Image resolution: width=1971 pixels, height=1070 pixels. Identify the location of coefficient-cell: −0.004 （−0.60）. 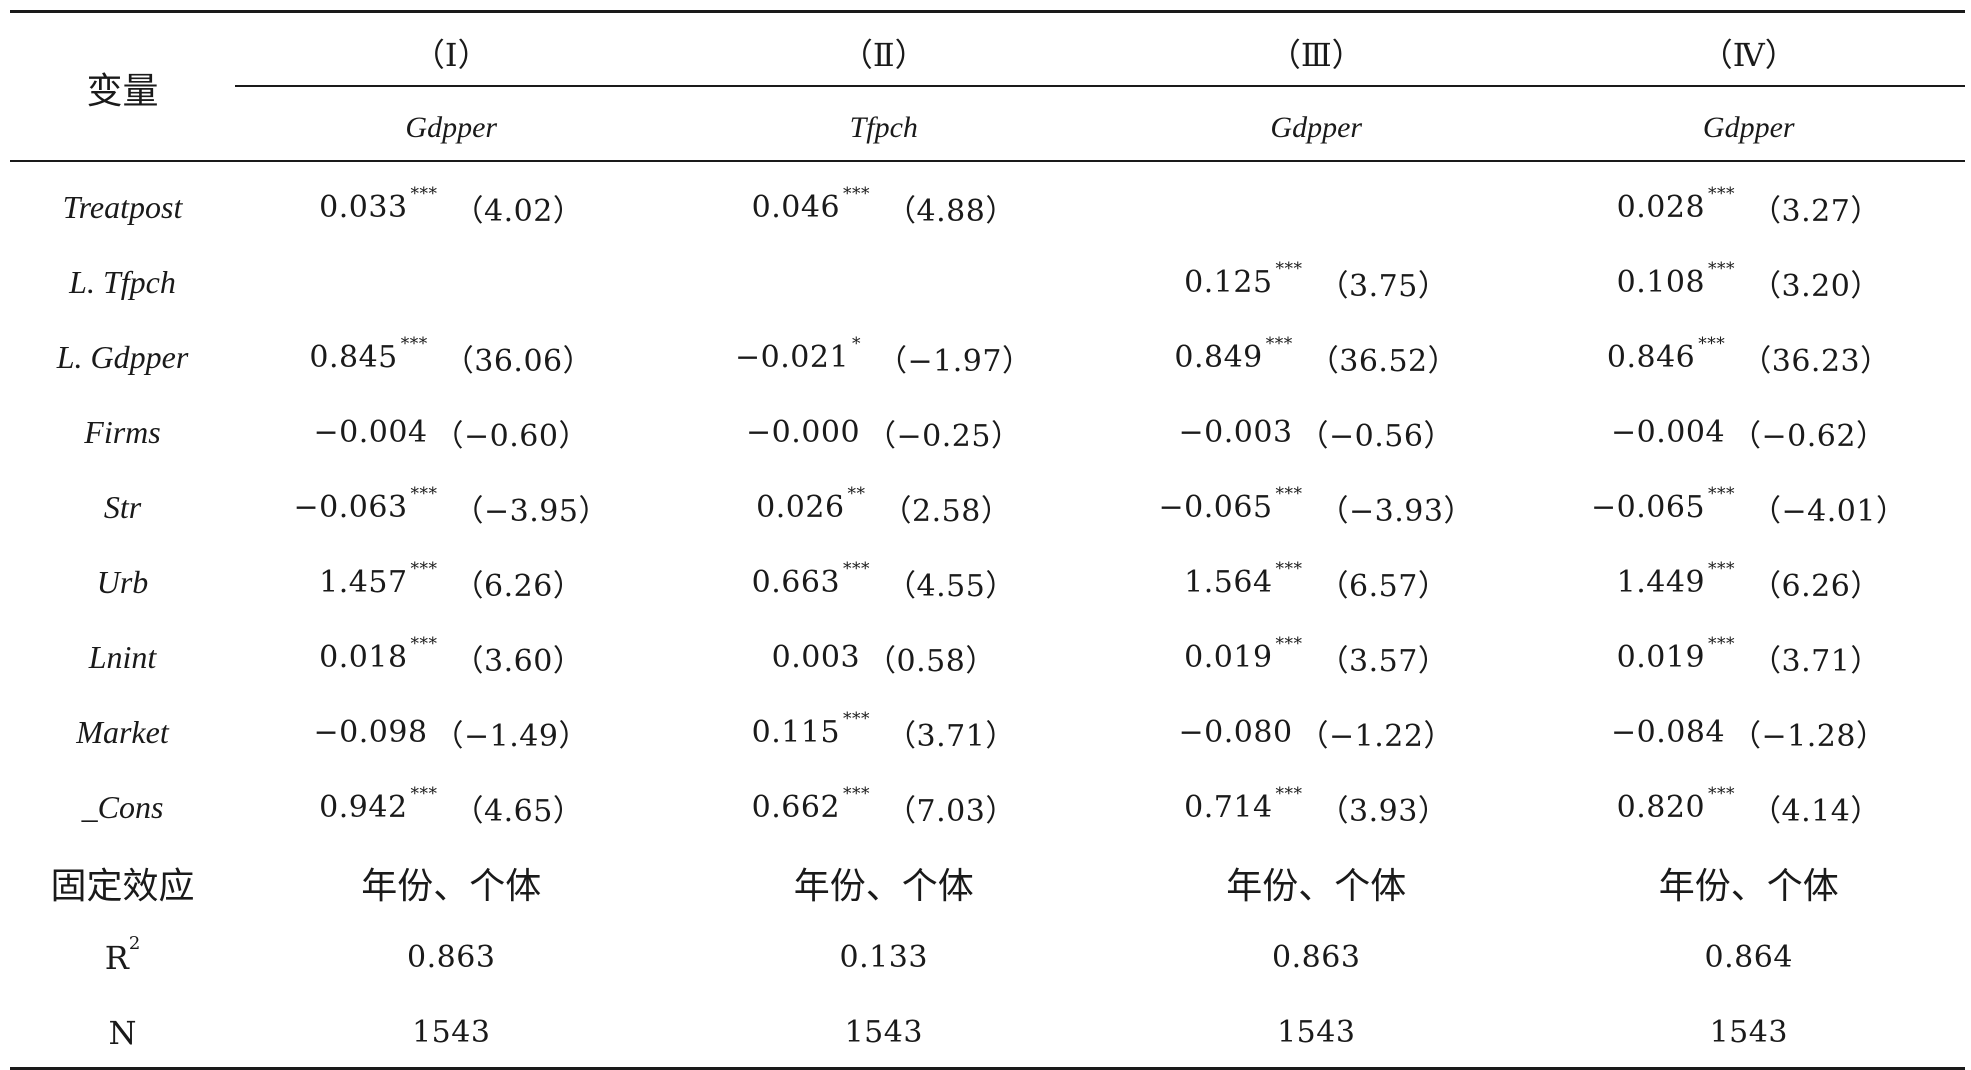
(451, 432).